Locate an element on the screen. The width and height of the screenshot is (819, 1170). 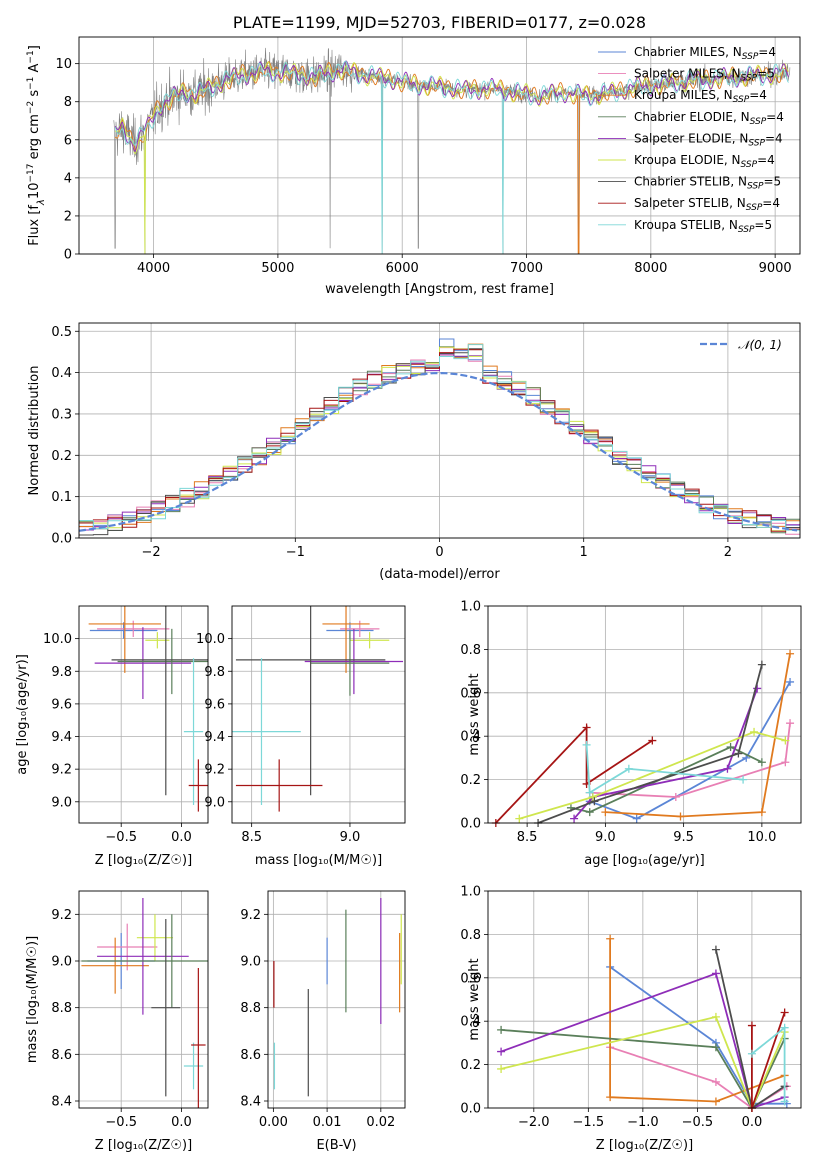
age_vs_Z-ytick-label: 9.2 is located at coordinates (61, 770).